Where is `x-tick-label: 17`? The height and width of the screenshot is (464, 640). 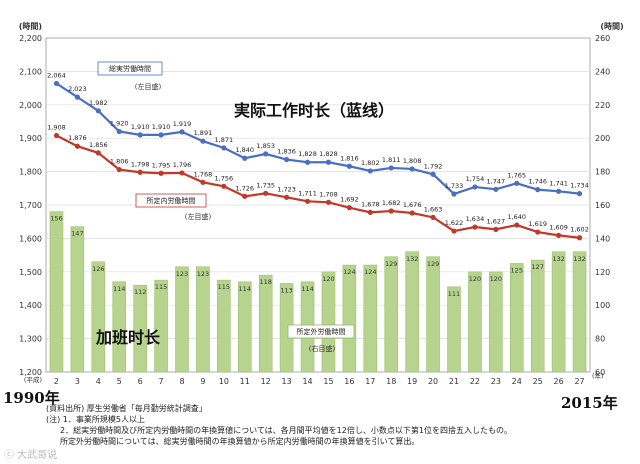
x-tick-label: 17 is located at coordinates (370, 381).